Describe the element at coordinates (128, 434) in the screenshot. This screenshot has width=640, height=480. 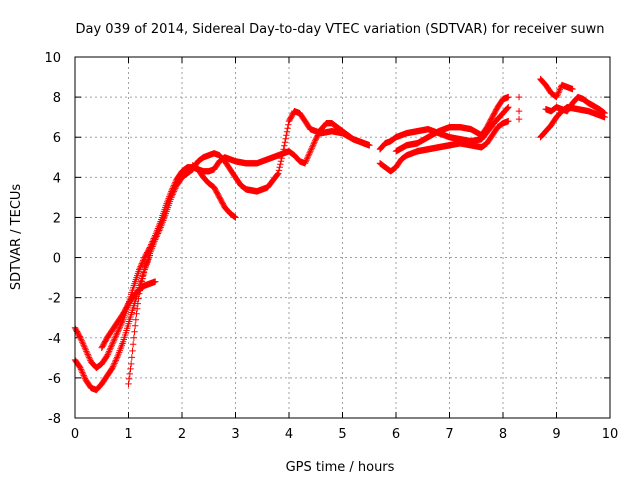
I see `x-tick-label: 1` at that location.